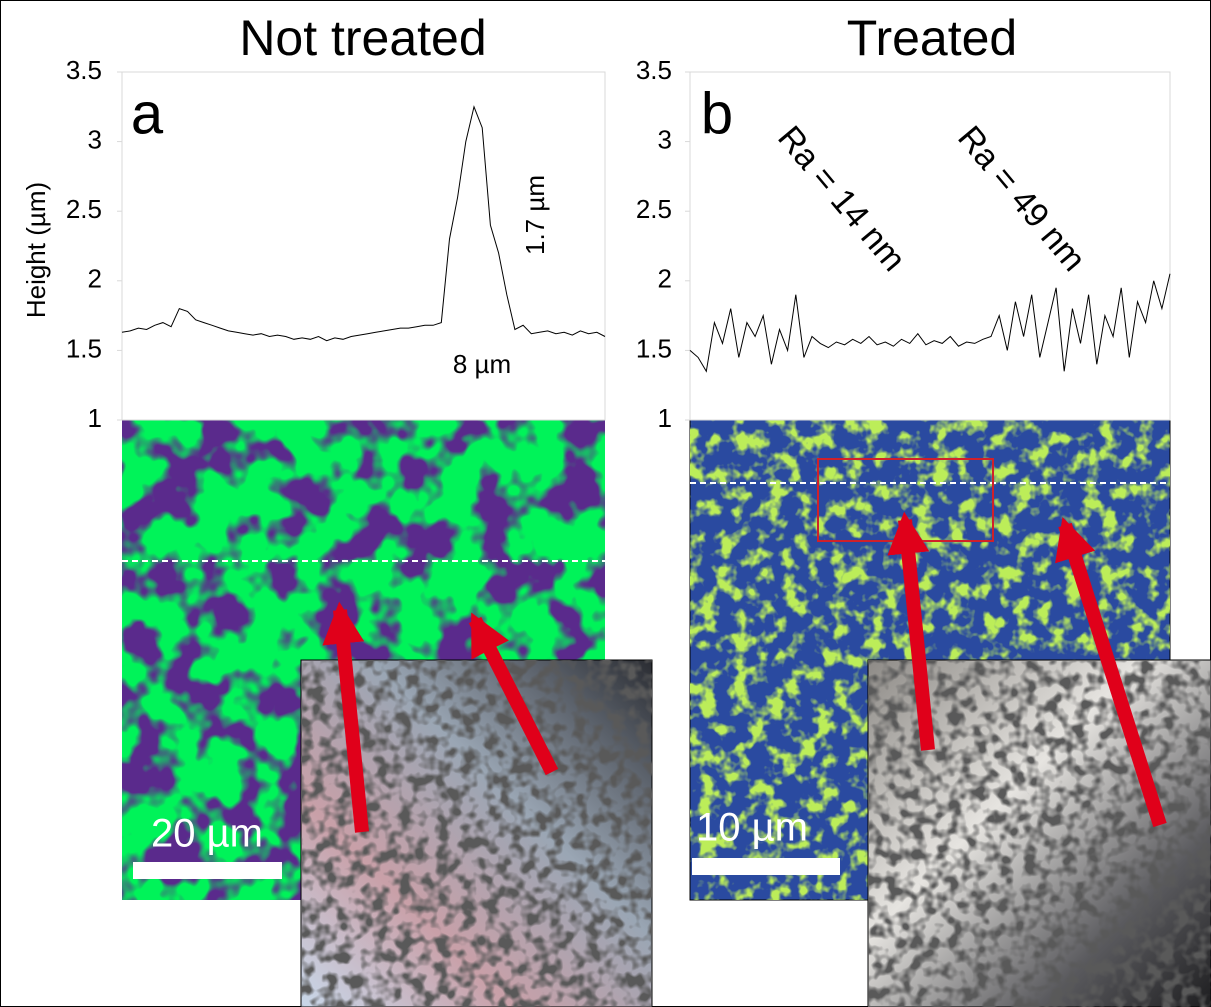 The image size is (1211, 1007). What do you see at coordinates (476, 833) in the screenshot?
I see `inset-texture` at bounding box center [476, 833].